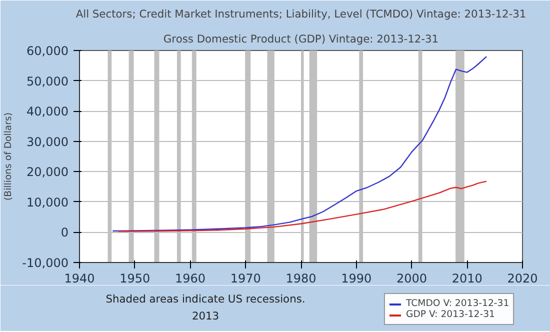  Describe the element at coordinates (450, 314) in the screenshot. I see `legend-label: GDP V: 2013-12-31` at that location.